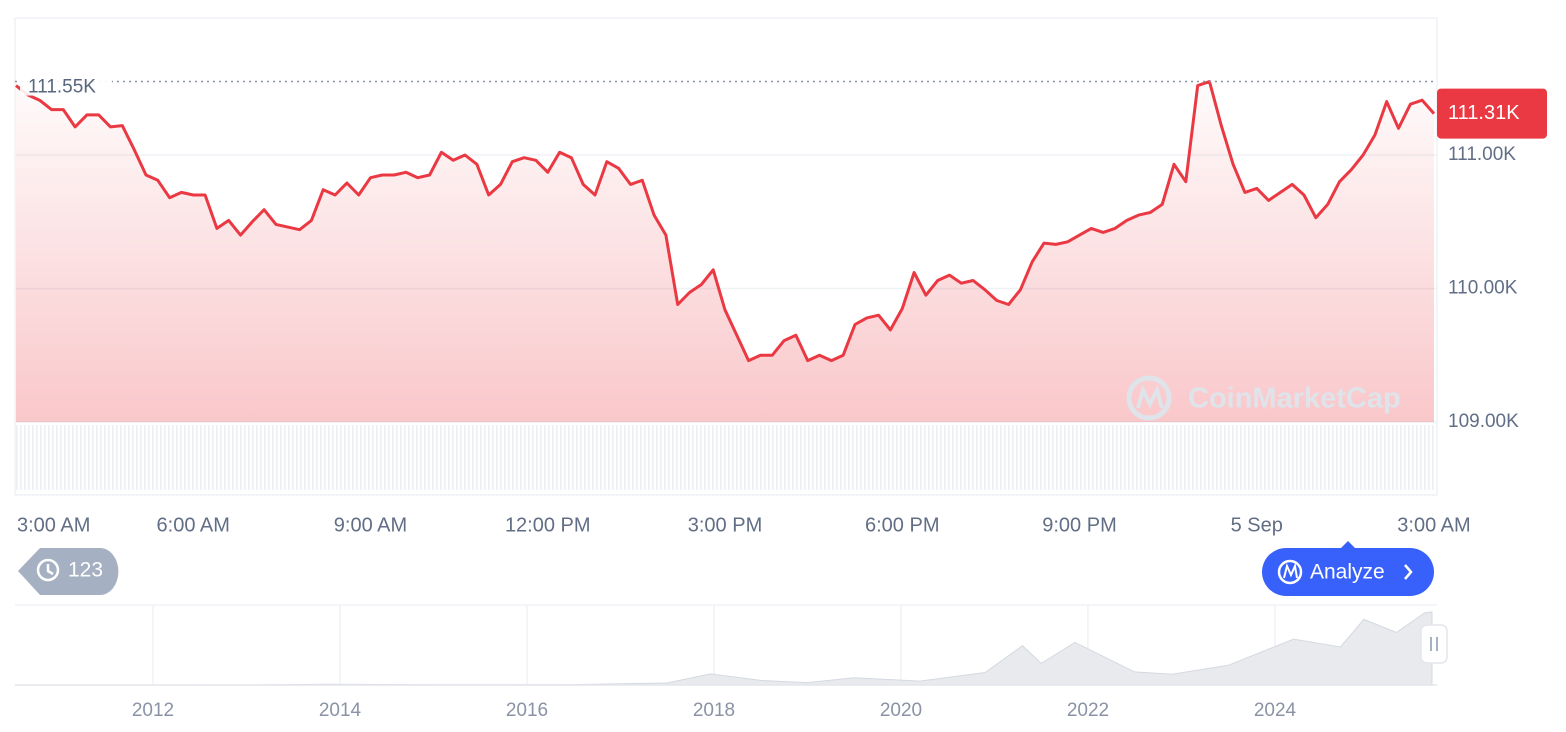 This screenshot has height=732, width=1566. What do you see at coordinates (1484, 113) in the screenshot?
I see `last-price-label: 111.31K` at bounding box center [1484, 113].